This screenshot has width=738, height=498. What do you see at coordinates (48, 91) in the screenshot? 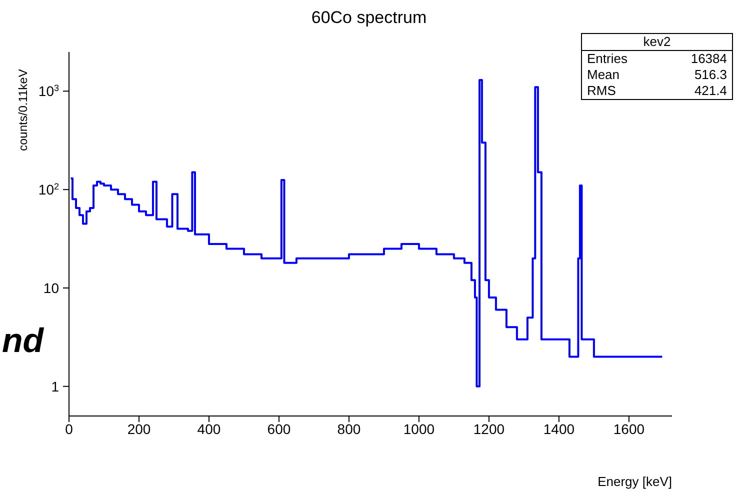
I see `y-tick-label: 10$^{3}$` at bounding box center [48, 91].